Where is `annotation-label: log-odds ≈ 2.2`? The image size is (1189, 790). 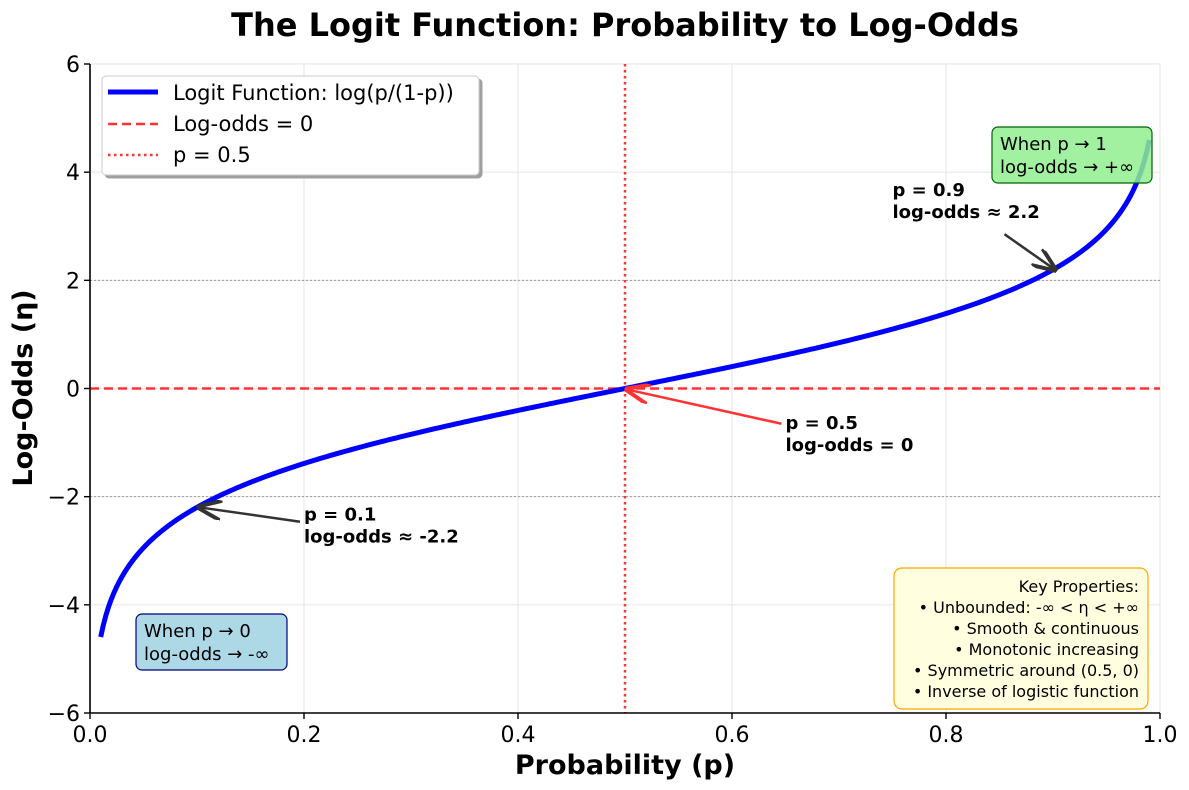
annotation-label: log-odds ≈ 2.2 is located at coordinates (966, 212).